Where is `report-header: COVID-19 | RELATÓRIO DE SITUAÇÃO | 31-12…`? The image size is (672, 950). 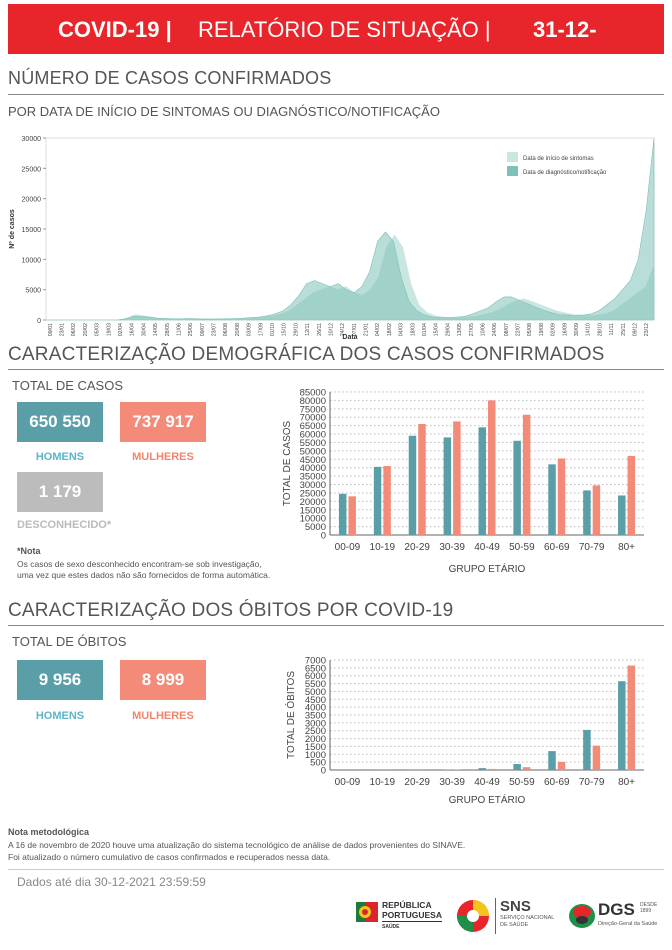 report-header: COVID-19 | RELATÓRIO DE SITUAÇÃO | 31-12… is located at coordinates (336, 29).